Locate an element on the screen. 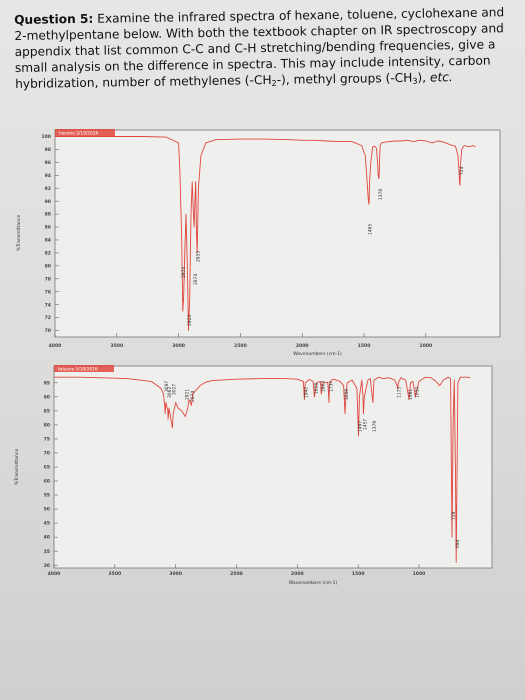 The height and width of the screenshot is (700, 525). y-tick-label: 75 is located at coordinates (47, 440).